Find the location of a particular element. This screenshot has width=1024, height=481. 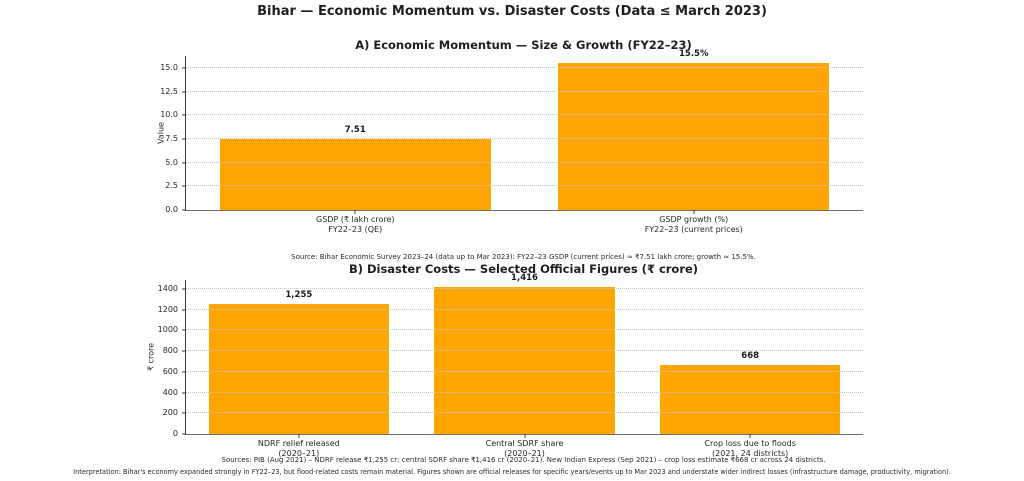

x-tick-label: GSDP (₹ lakh crore) FY22–23 (QE) is located at coordinates (355, 225).